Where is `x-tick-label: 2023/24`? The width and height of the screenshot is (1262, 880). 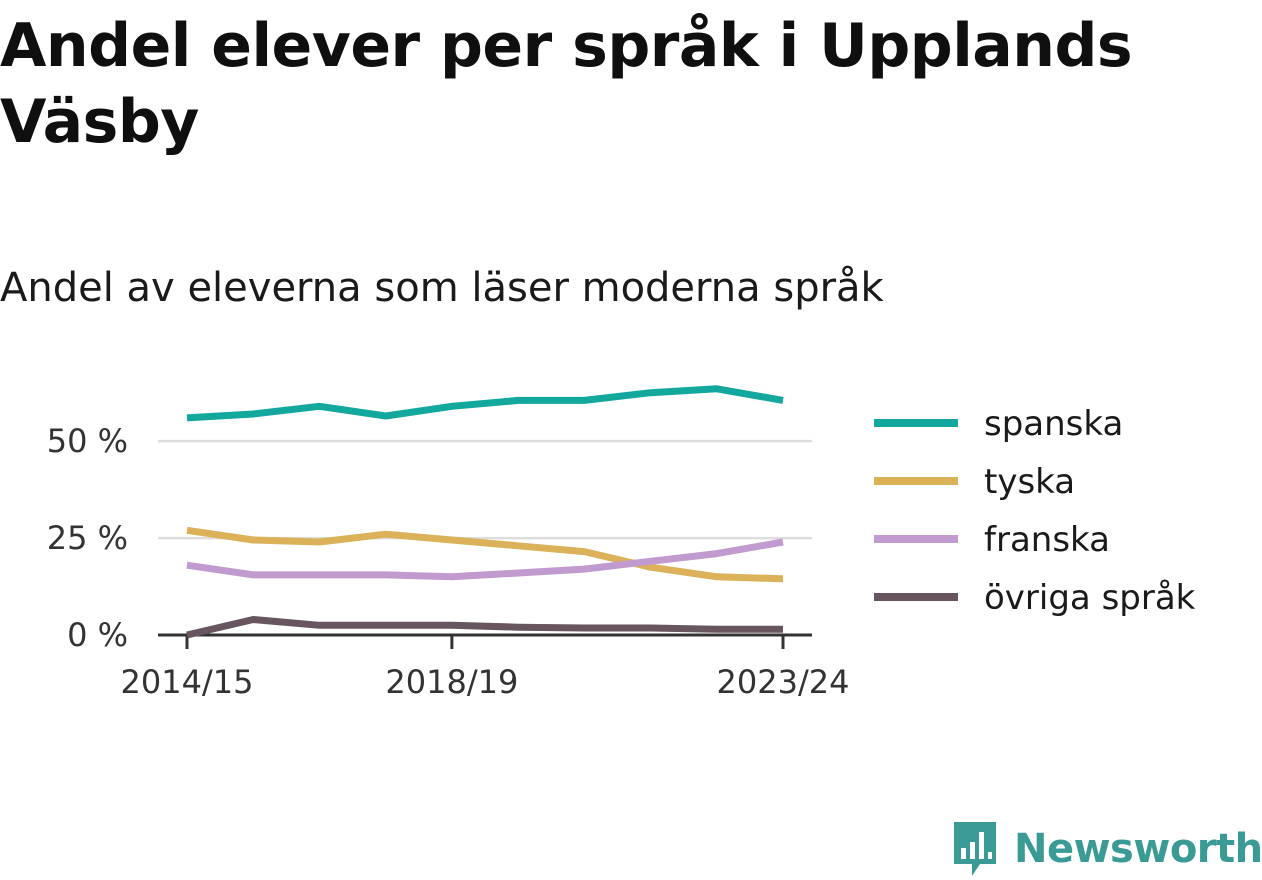
x-tick-label: 2023/24 is located at coordinates (783, 682).